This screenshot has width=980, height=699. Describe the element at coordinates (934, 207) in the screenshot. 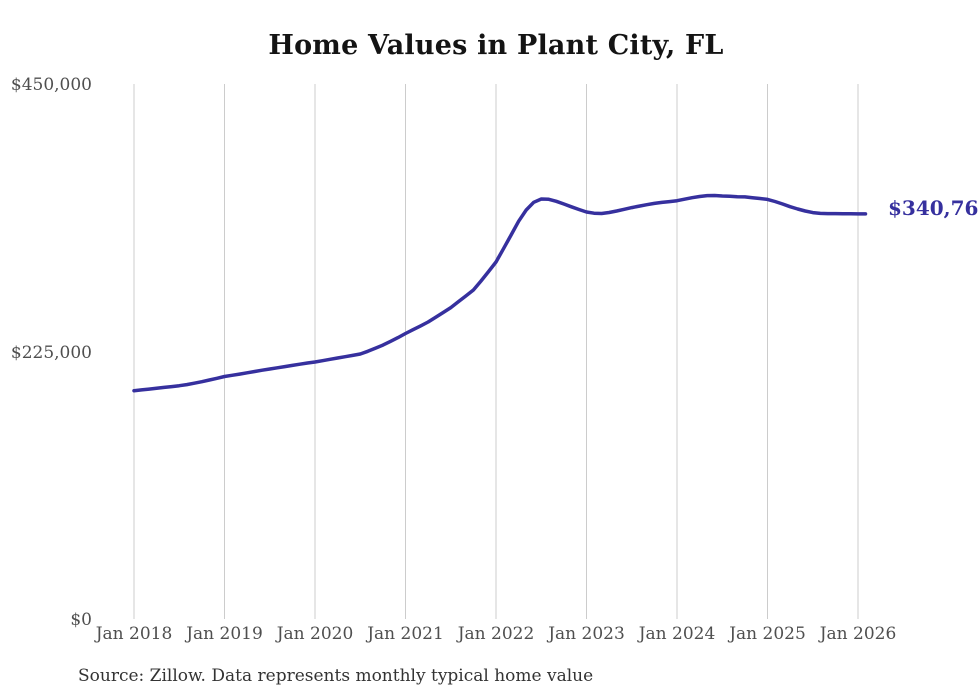

I see `last-value-label: $340,765` at that location.